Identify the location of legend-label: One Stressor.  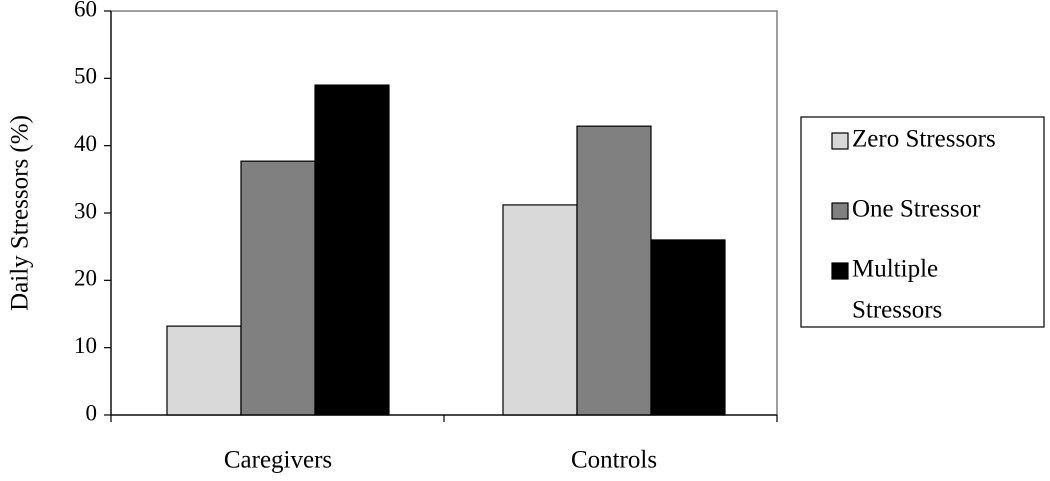
(916, 209).